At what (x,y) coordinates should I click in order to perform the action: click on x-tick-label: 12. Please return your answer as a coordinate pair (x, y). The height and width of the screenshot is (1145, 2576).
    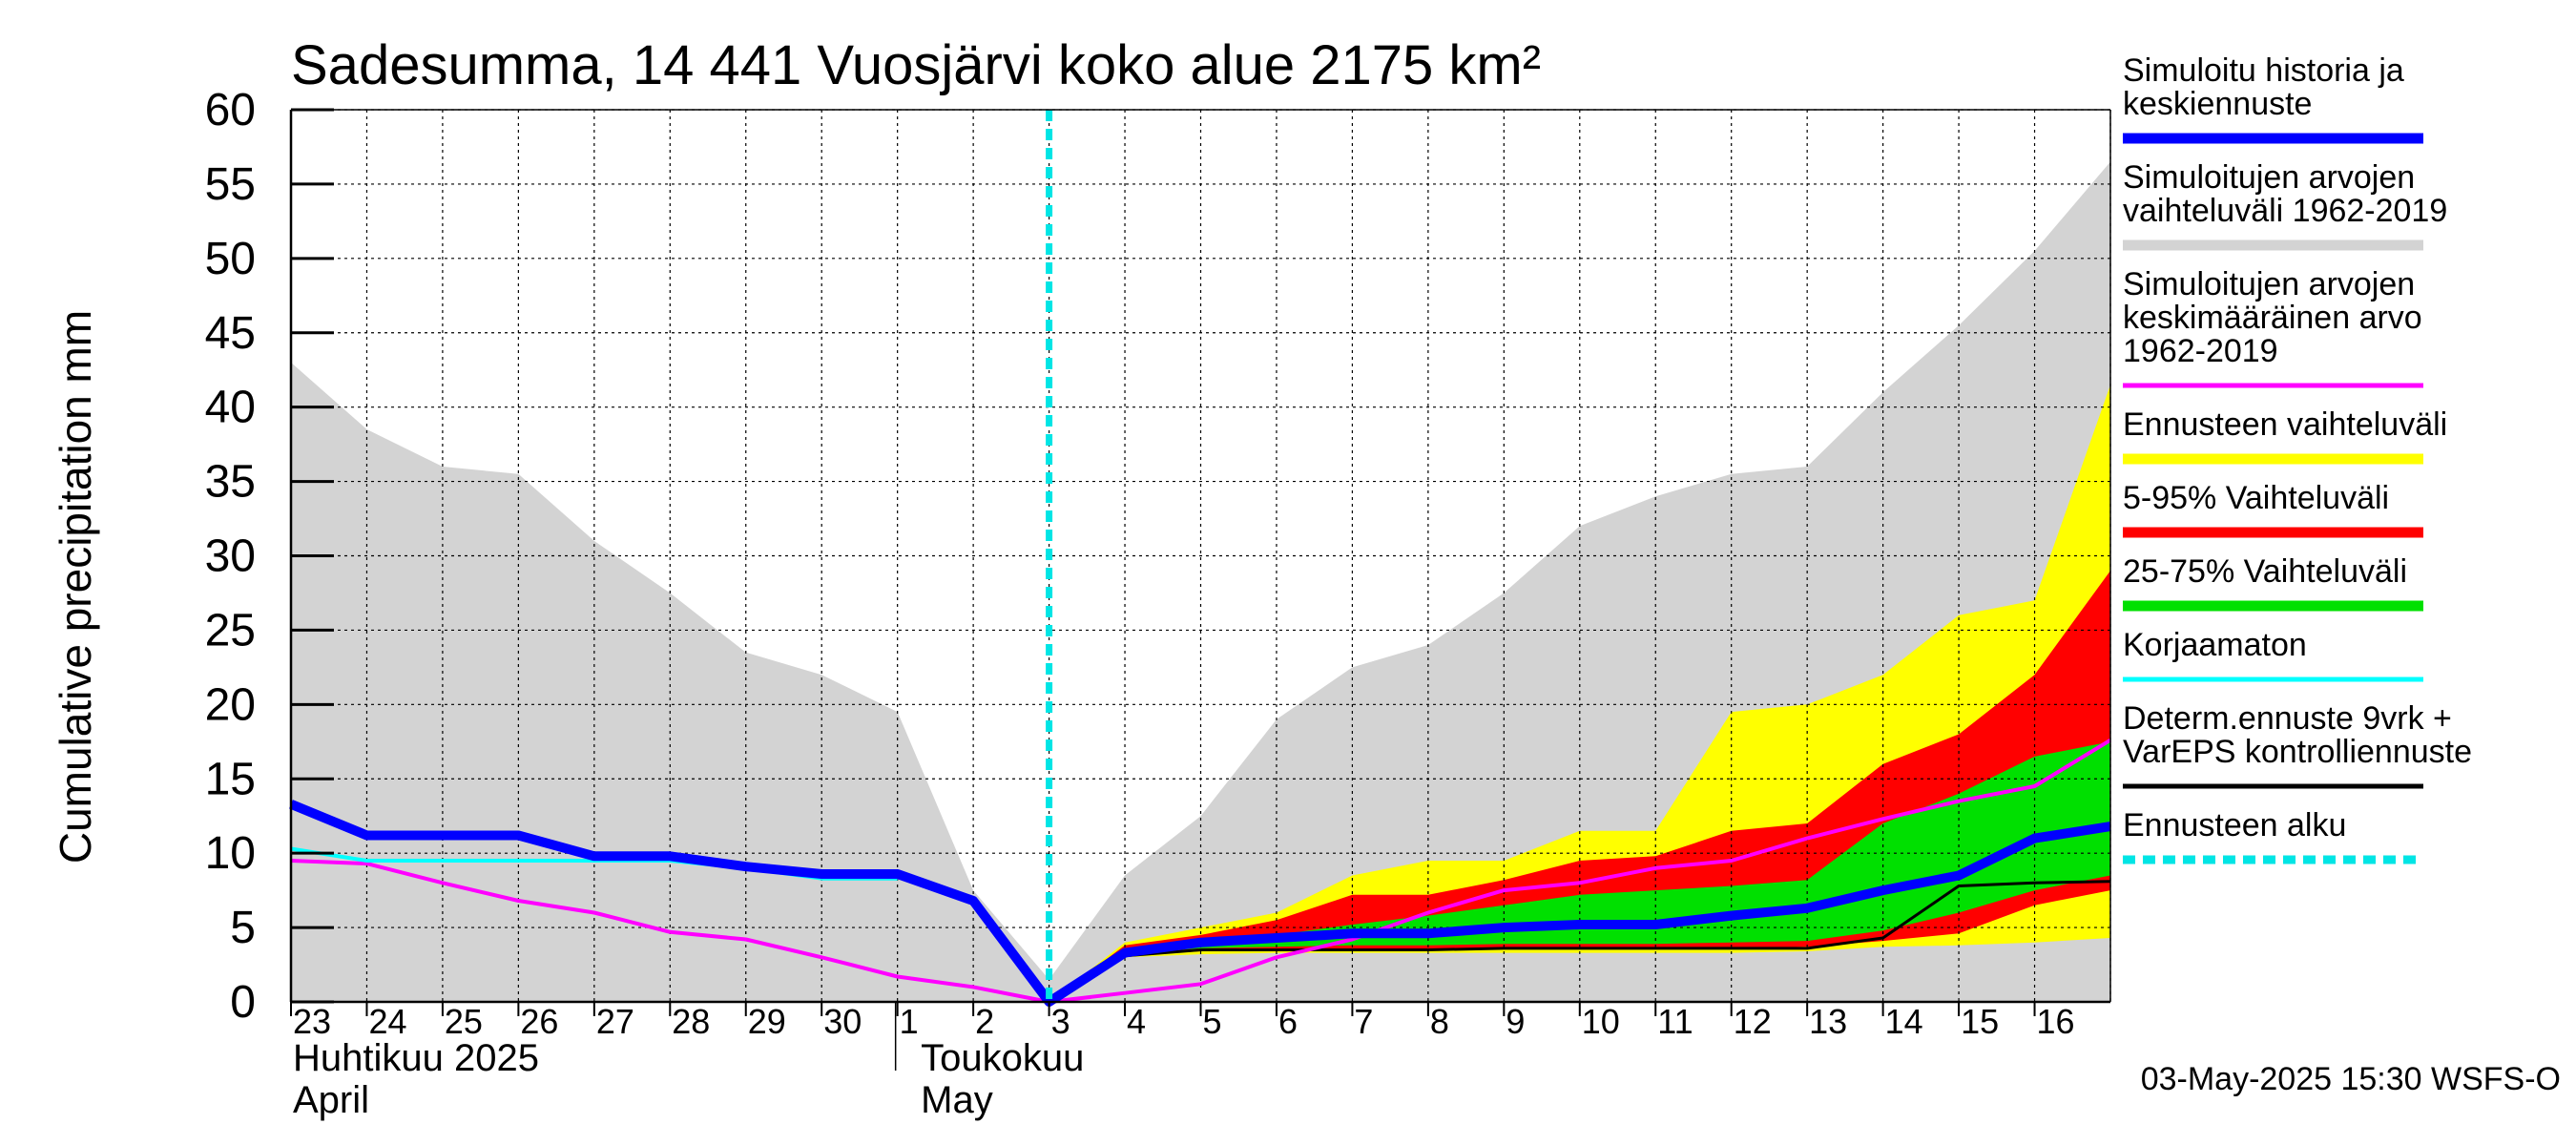
    Looking at the image, I should click on (1753, 1022).